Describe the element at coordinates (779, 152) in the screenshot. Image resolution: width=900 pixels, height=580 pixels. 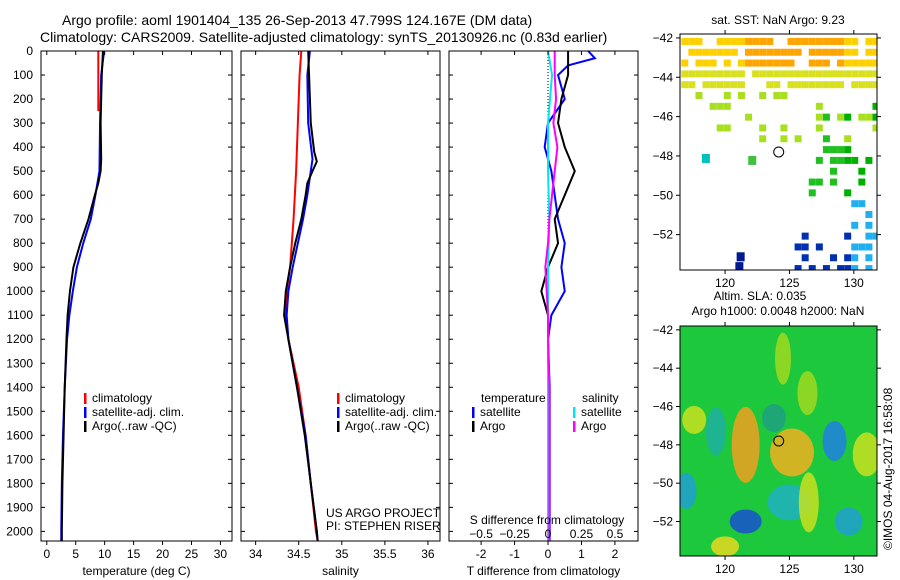
I see `argo-location-marker` at that location.